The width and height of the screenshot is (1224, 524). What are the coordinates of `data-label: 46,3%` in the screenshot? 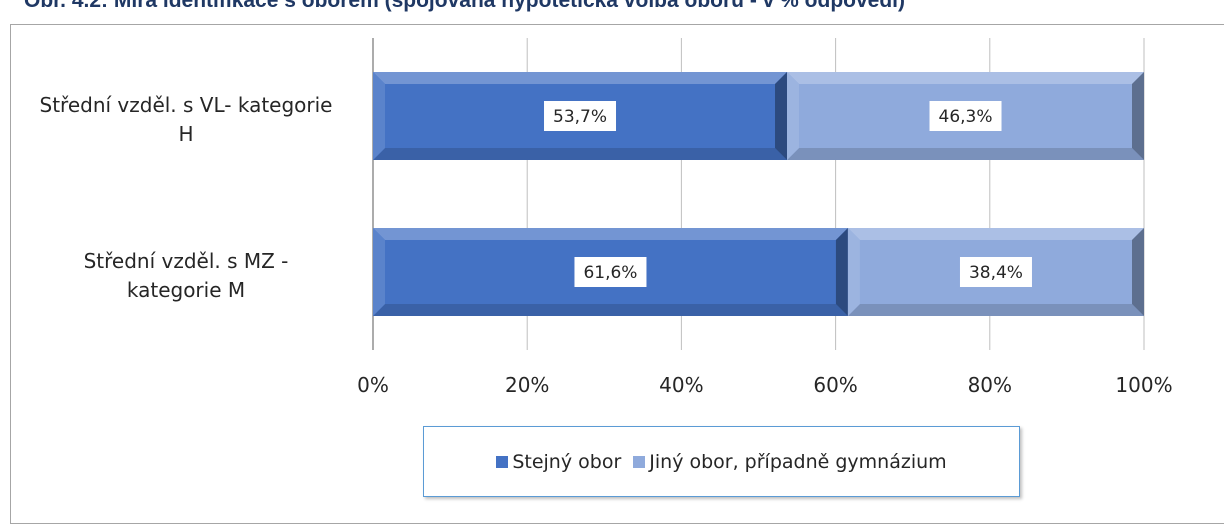 It's located at (966, 117).